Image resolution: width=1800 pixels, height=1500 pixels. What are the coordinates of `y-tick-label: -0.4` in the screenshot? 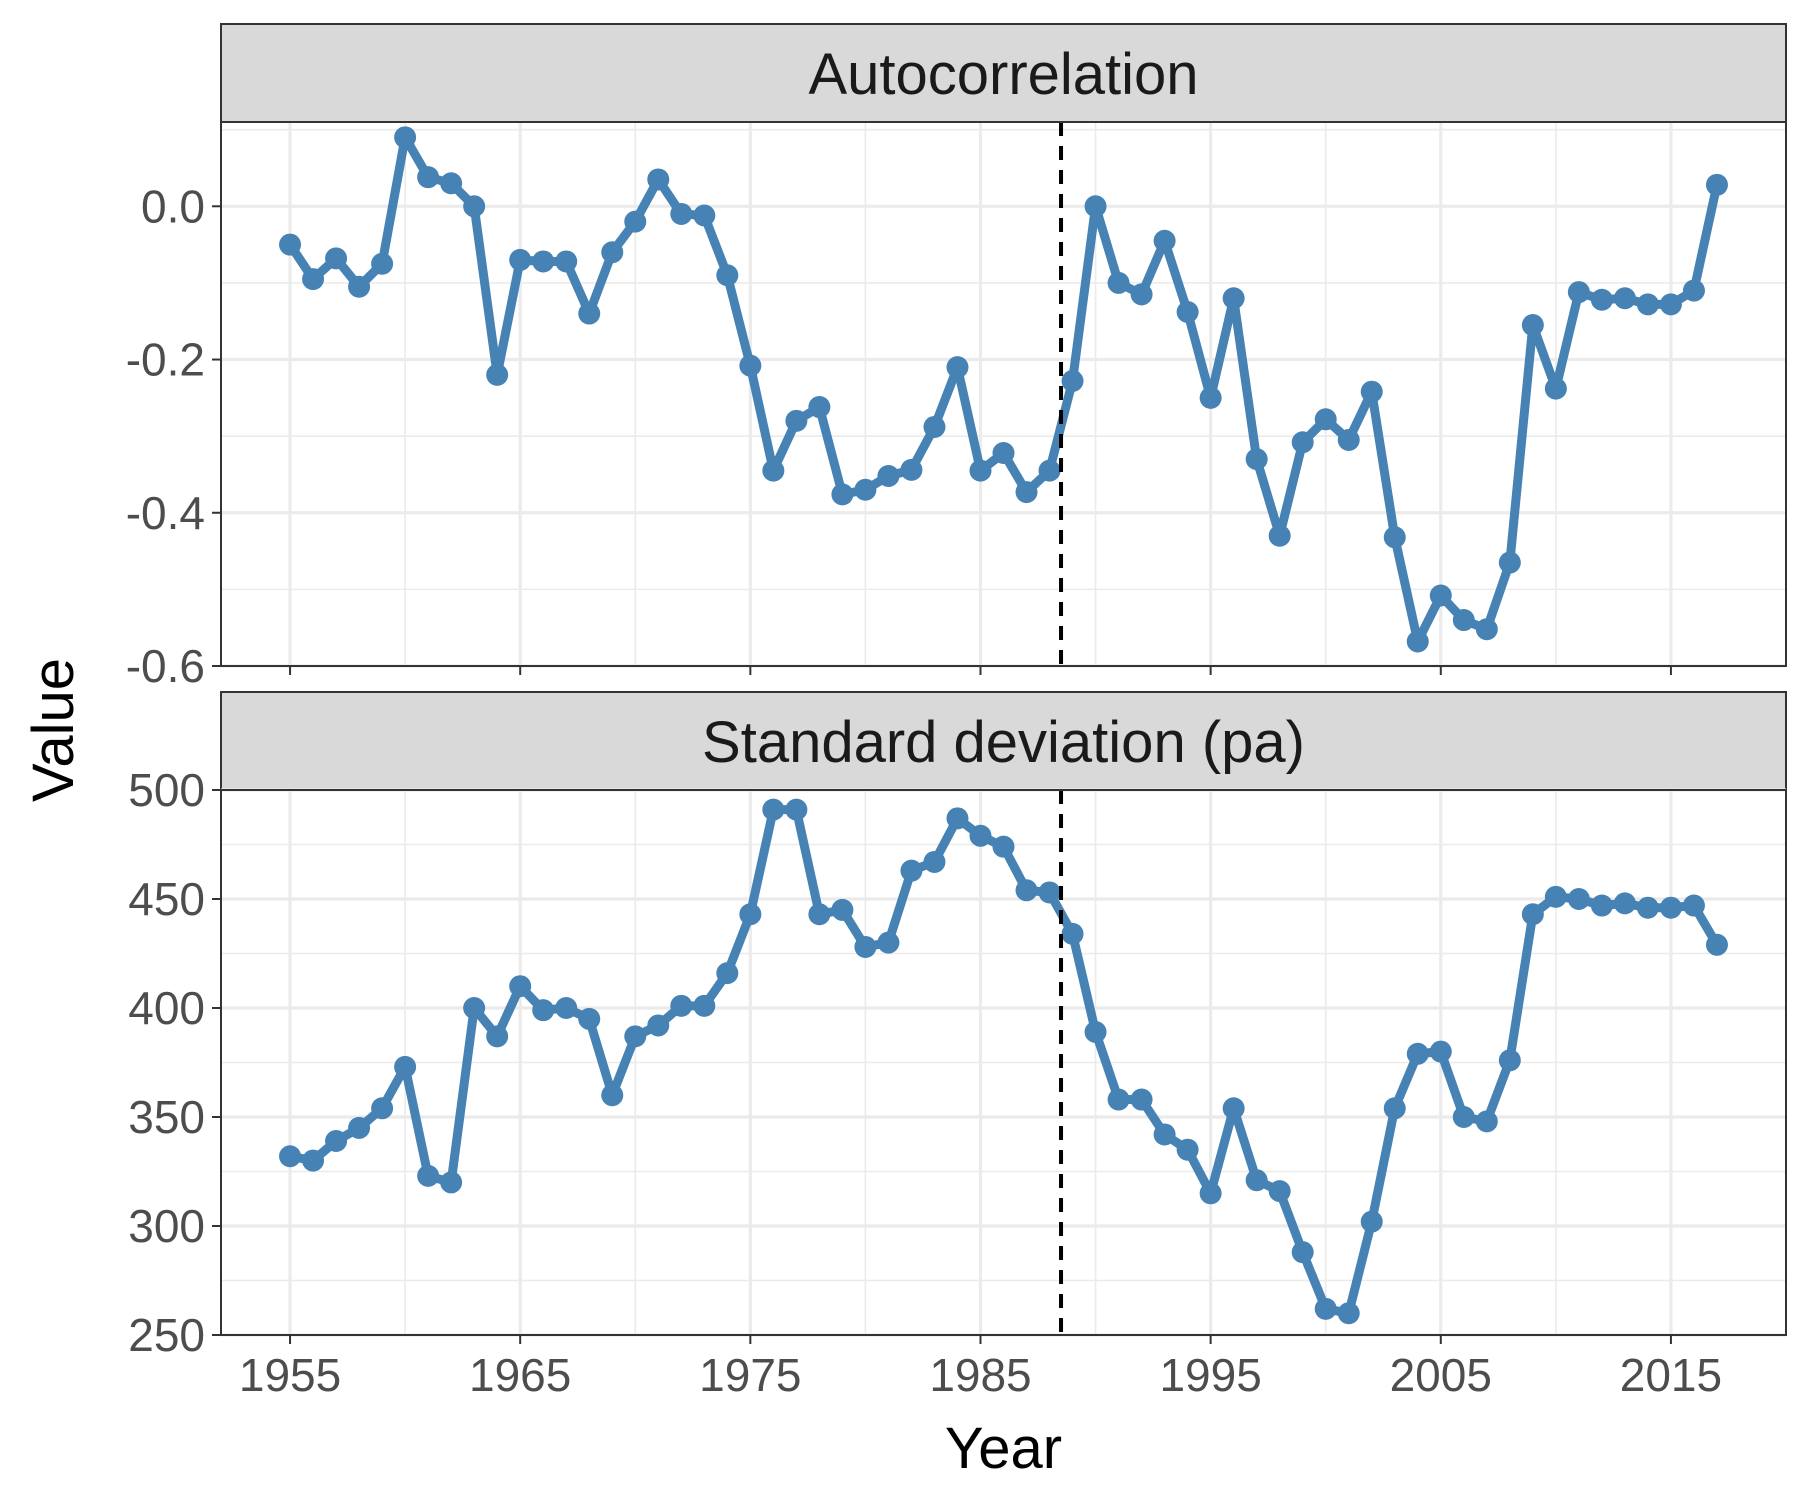 It's located at (165, 513).